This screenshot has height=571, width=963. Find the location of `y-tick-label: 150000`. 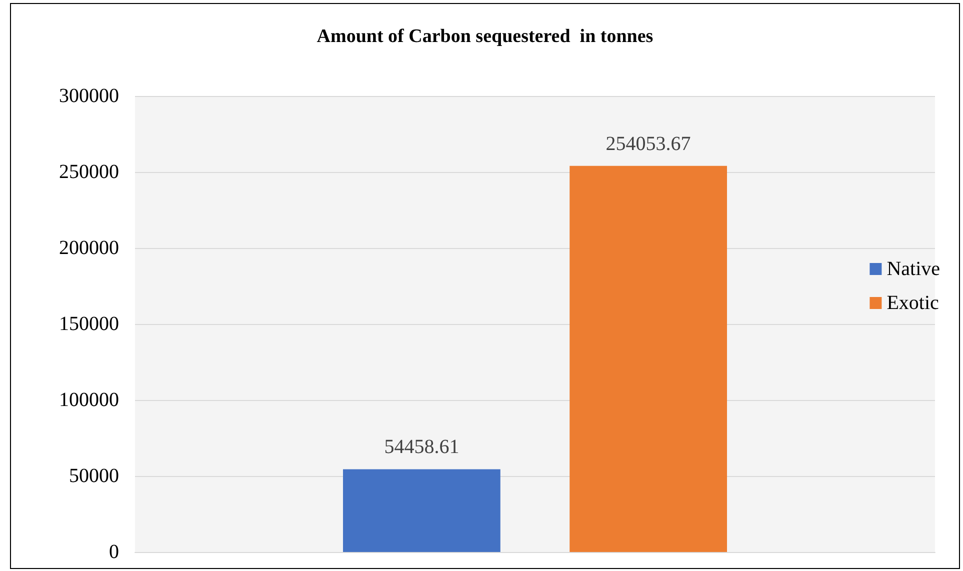

y-tick-label: 150000 is located at coordinates (89, 324).